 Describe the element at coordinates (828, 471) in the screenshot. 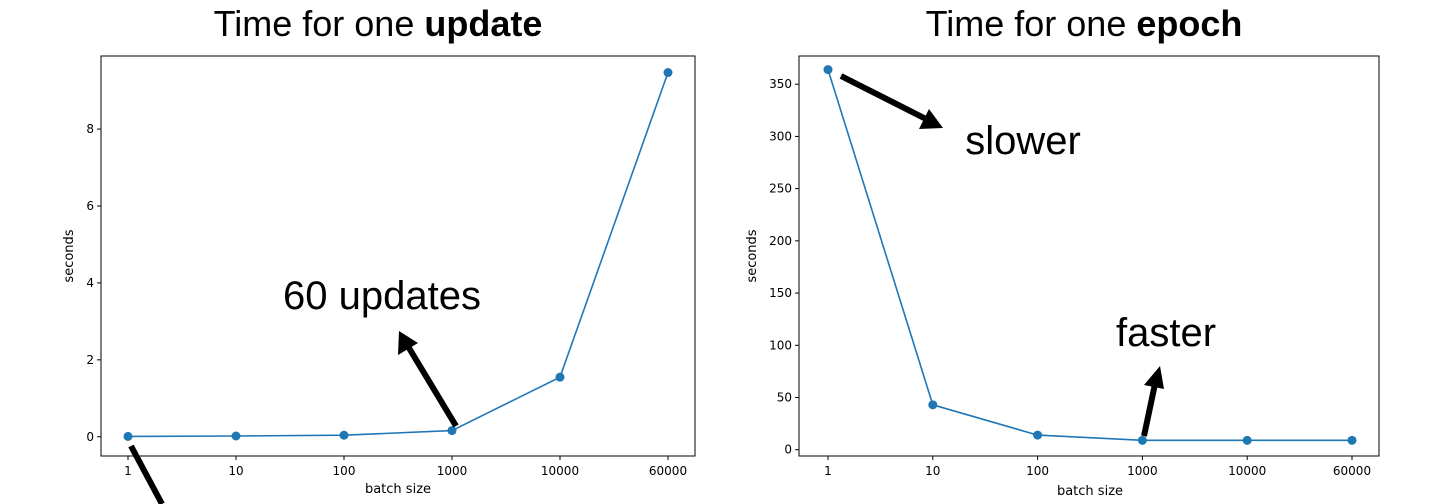

I see `chart-epoch-xtick-label: 1` at that location.